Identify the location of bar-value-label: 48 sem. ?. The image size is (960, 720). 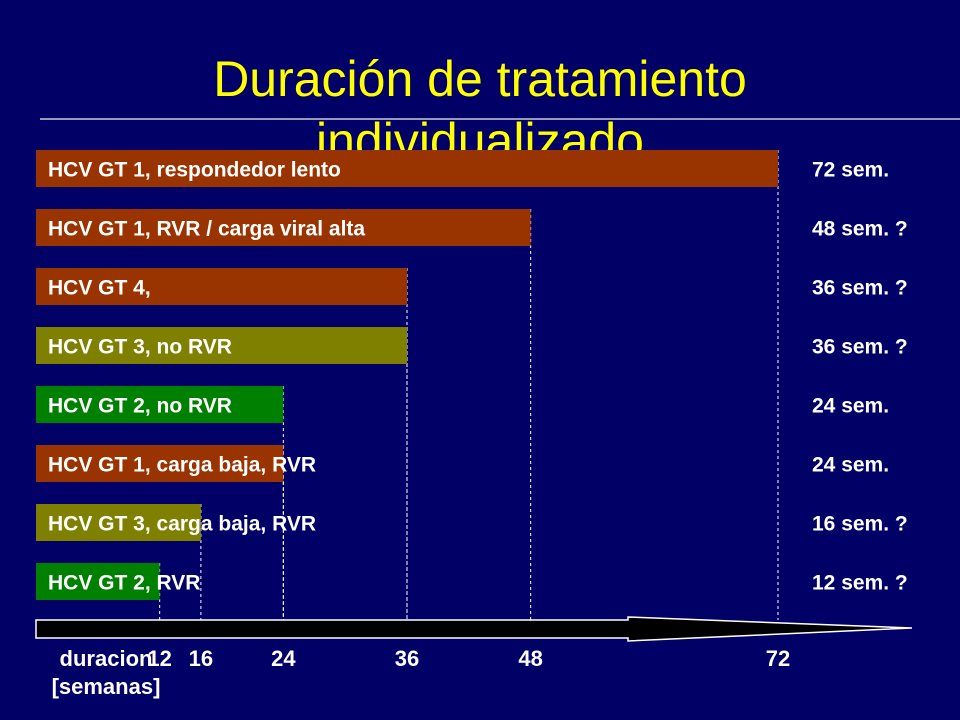
(860, 229).